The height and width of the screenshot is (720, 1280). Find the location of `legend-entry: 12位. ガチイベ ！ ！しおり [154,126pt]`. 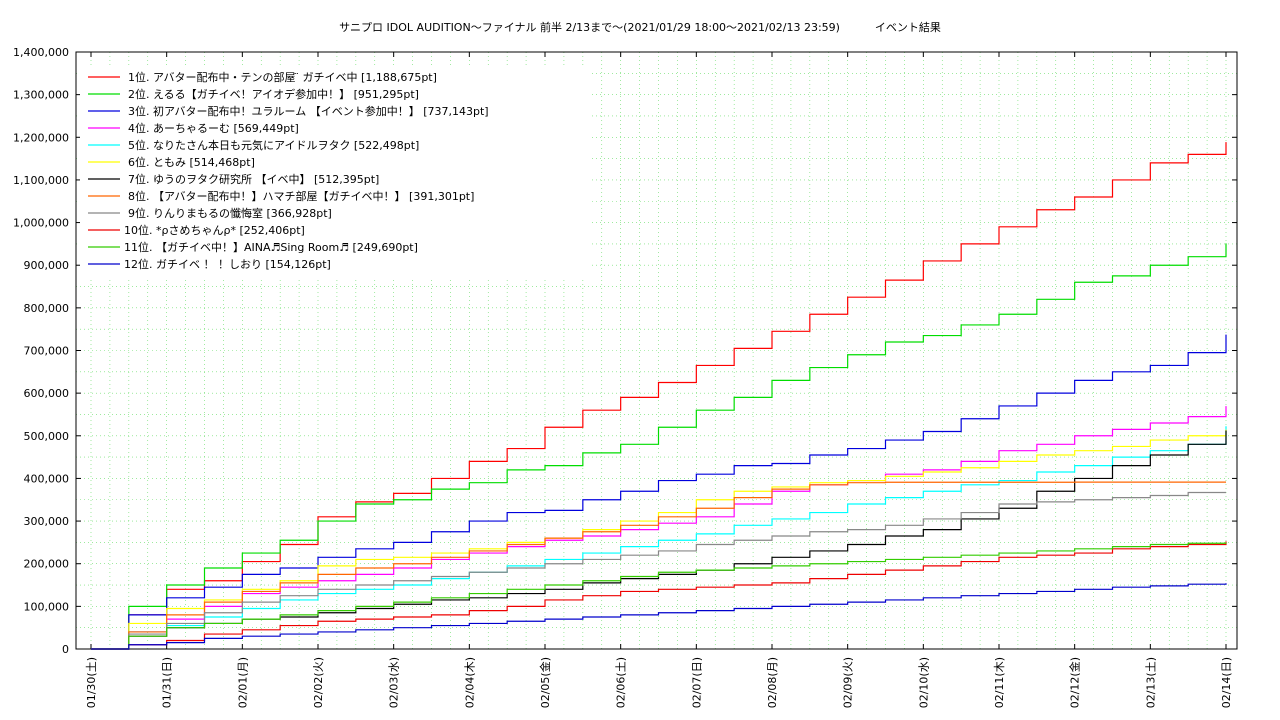

legend-entry: 12位. ガチイベ ！ ！しおり [154,126pt] is located at coordinates (227, 264).